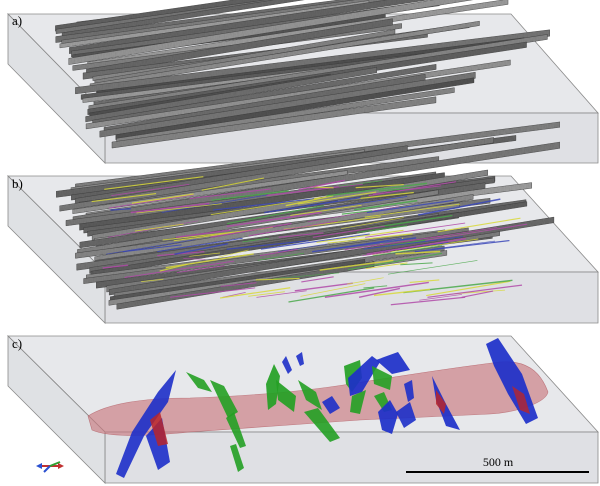 This screenshot has width=600, height=486. Describe the element at coordinates (351, 457) in the screenshot. I see `panel-c-box-front` at that location.